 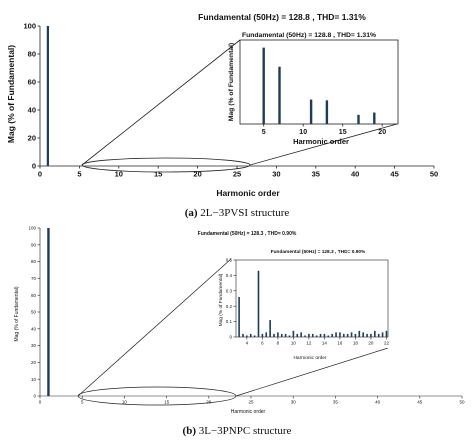 I want to click on panel-b-inset-x-tick-label: 4, so click(x=247, y=343).